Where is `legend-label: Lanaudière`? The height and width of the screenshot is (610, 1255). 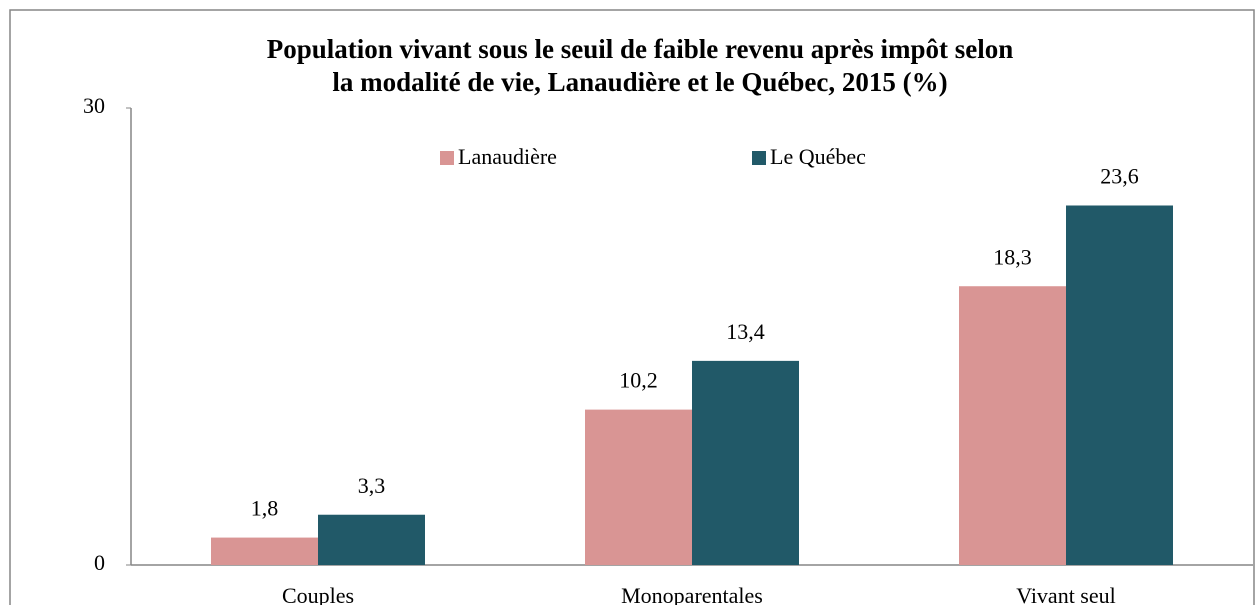
legend-label: Lanaudière is located at coordinates (507, 156).